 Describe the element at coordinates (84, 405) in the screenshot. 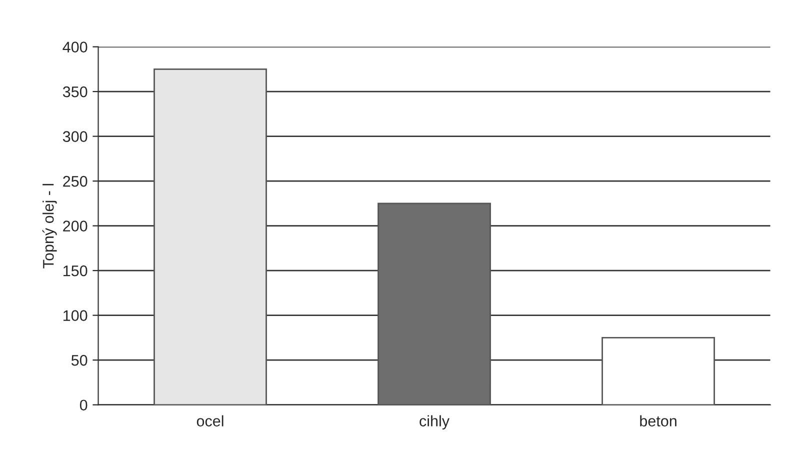

I see `y-tick-label: 0` at that location.